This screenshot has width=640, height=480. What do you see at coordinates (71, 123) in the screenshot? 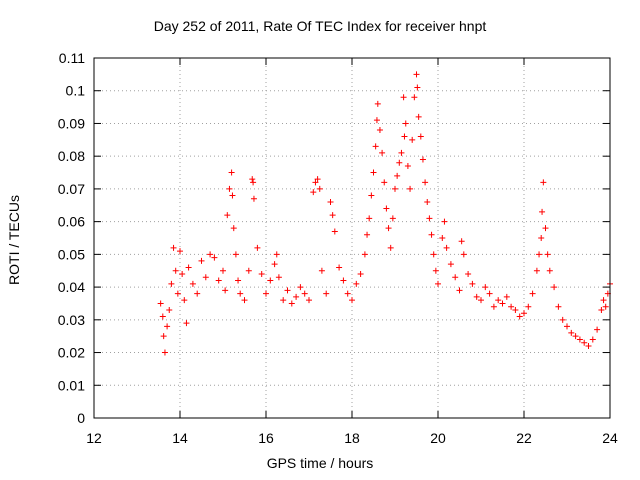
I see `y-tick-label: 0.09` at bounding box center [71, 123].